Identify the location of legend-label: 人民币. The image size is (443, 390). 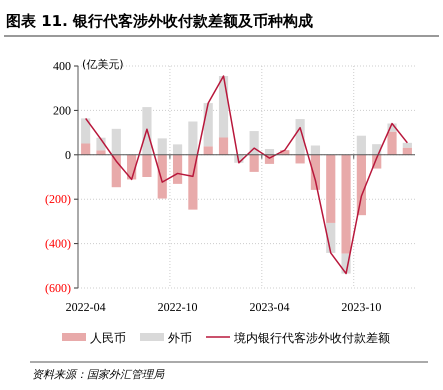
(108, 338).